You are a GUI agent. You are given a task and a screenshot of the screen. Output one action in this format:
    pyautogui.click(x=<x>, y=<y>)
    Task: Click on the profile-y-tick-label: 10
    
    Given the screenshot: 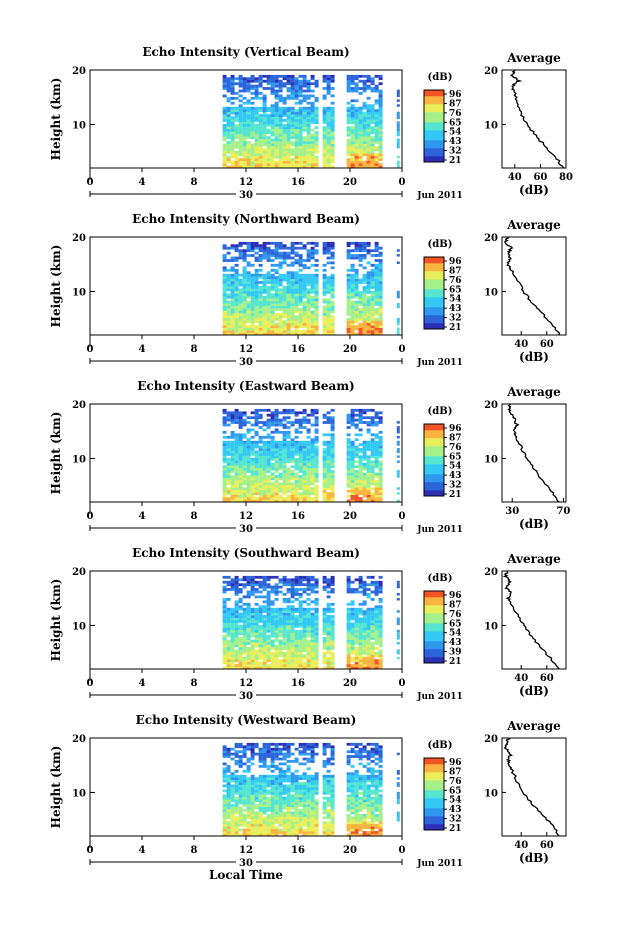 What is the action you would take?
    pyautogui.click(x=491, y=626)
    